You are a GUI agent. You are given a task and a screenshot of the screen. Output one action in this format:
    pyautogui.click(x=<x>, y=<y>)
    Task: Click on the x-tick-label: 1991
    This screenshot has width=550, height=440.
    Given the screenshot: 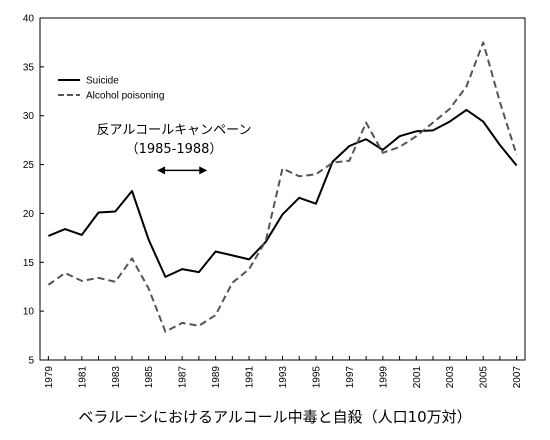 What is the action you would take?
    pyautogui.click(x=250, y=377)
    